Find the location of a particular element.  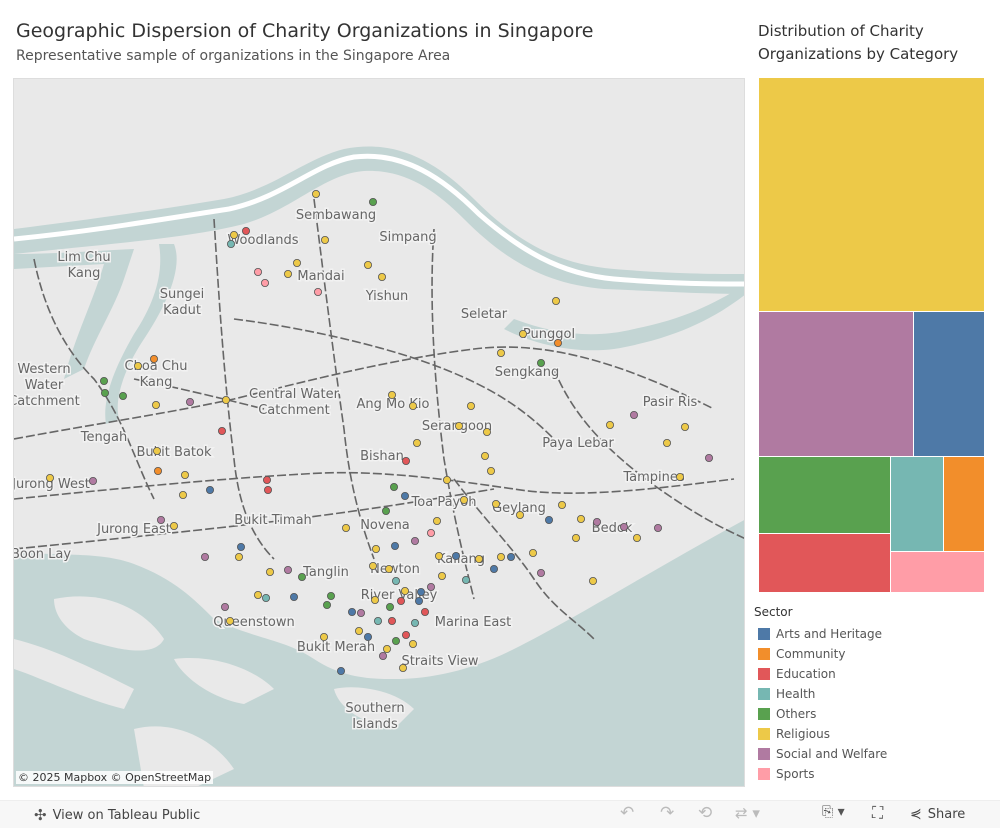

treemap-cell-health is located at coordinates (917, 504).